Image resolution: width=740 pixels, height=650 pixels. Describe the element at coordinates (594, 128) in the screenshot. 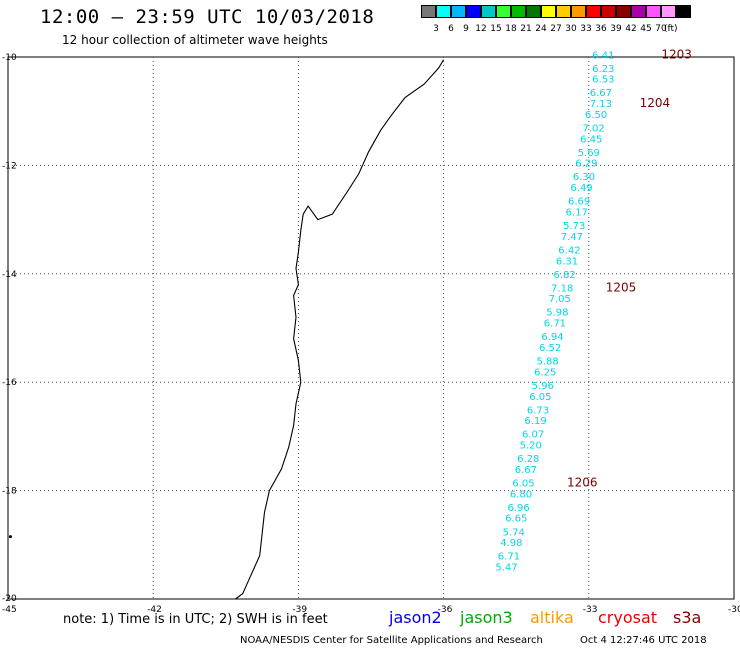

I see `swh-value: 7.02` at that location.